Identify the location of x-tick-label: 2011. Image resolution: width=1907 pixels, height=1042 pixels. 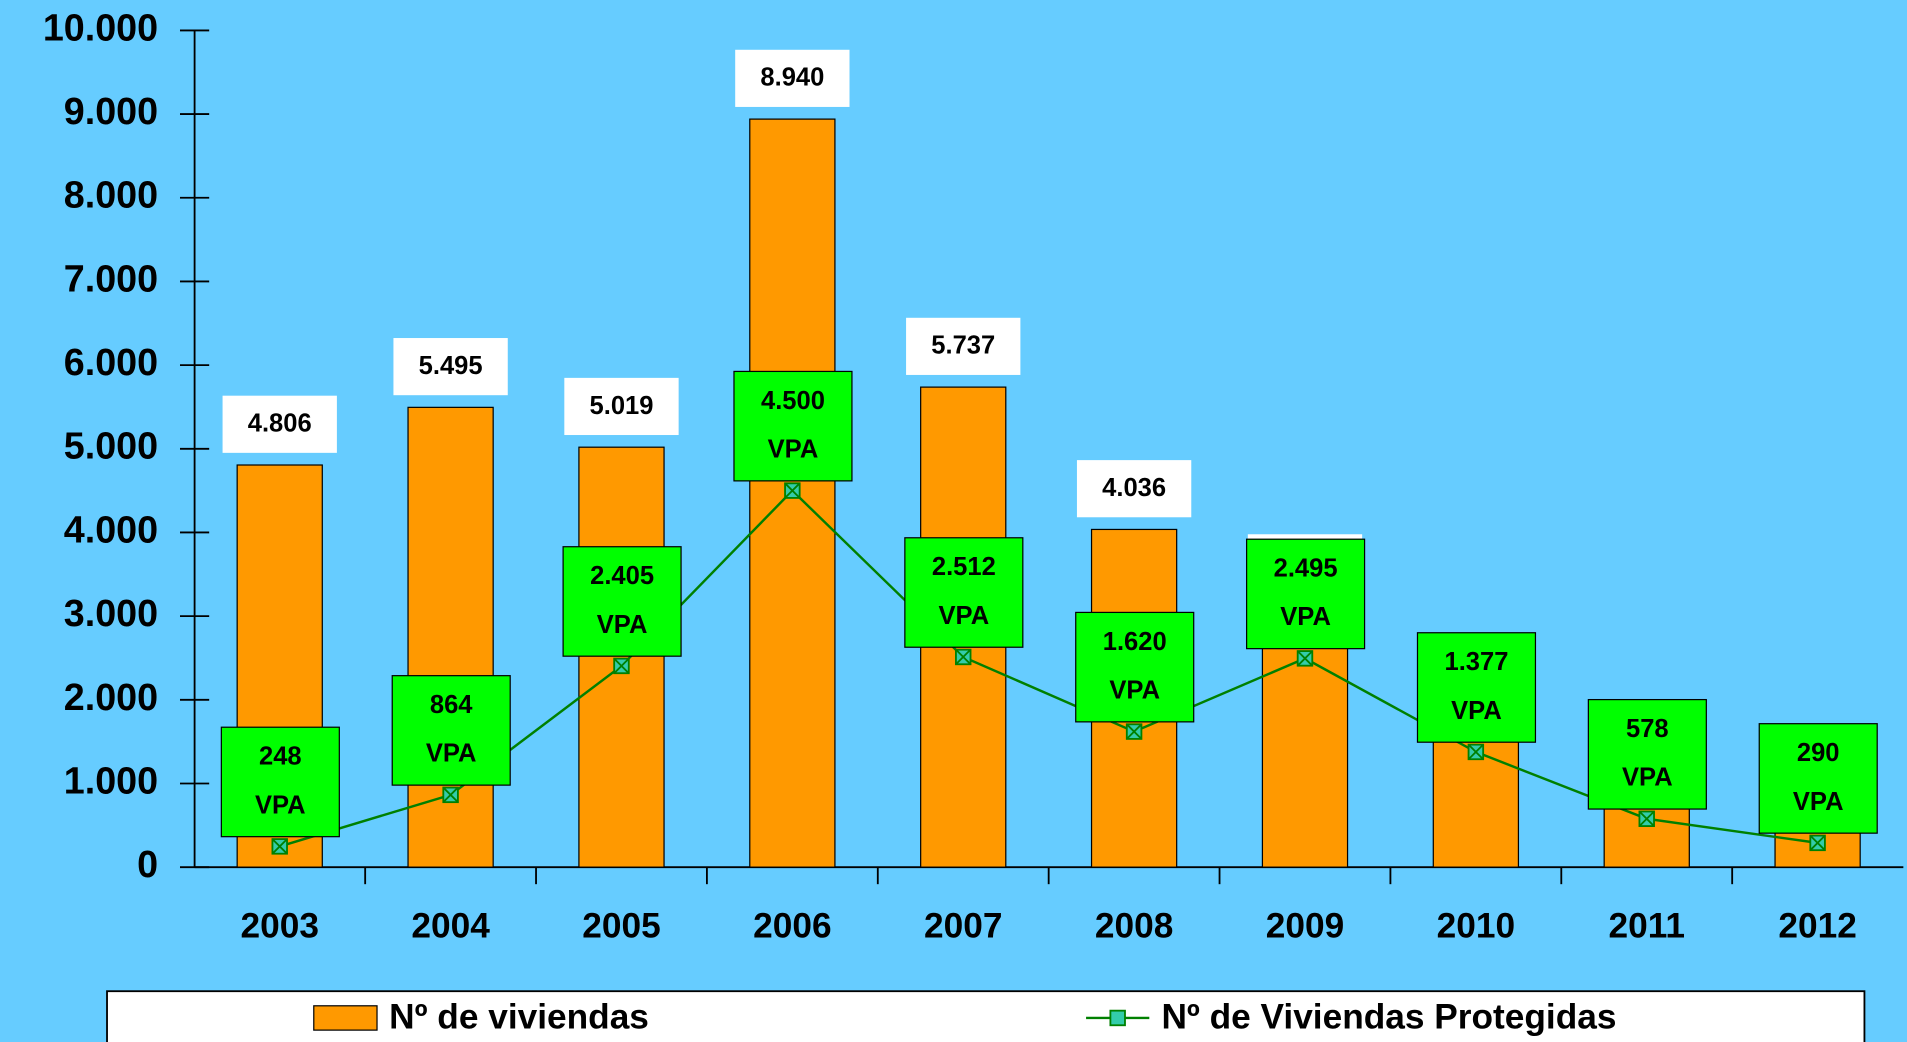
(1646, 925).